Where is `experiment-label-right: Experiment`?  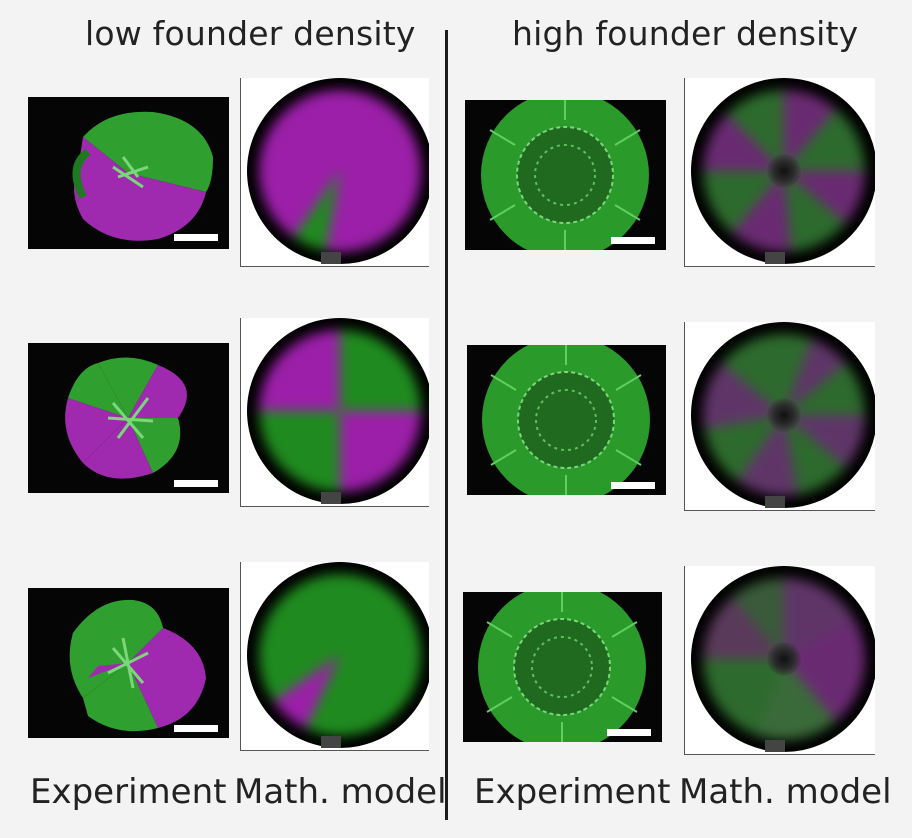
experiment-label-right: Experiment is located at coordinates (572, 792).